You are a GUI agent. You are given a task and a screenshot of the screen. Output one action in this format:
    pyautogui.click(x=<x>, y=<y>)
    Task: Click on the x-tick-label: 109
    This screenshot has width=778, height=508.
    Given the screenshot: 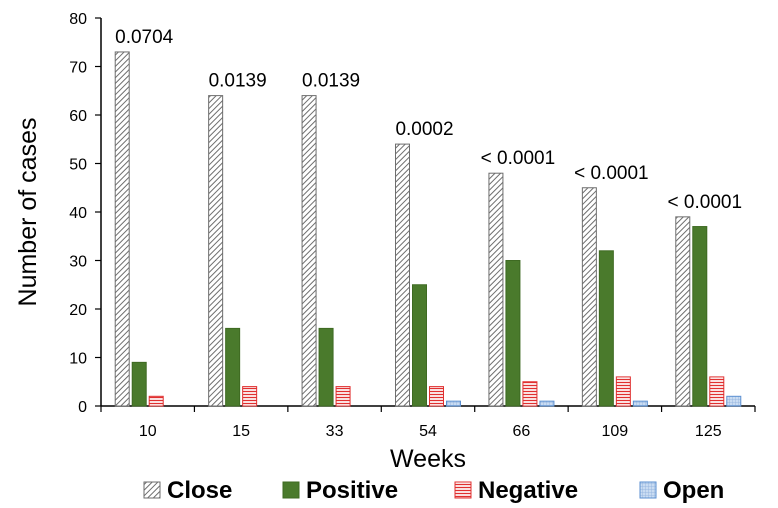 What is the action you would take?
    pyautogui.click(x=615, y=431)
    